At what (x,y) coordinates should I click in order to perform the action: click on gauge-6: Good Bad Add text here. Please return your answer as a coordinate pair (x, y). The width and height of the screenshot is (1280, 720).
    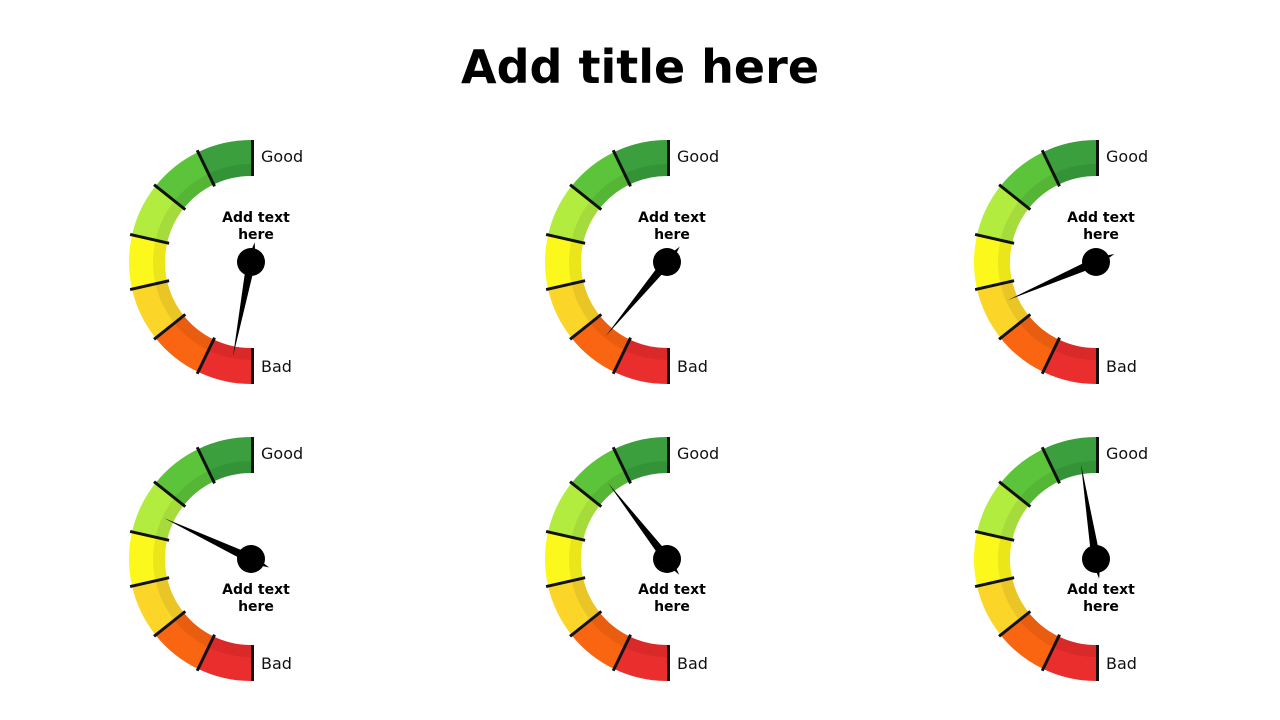
    Looking at the image, I should click on (1104, 567).